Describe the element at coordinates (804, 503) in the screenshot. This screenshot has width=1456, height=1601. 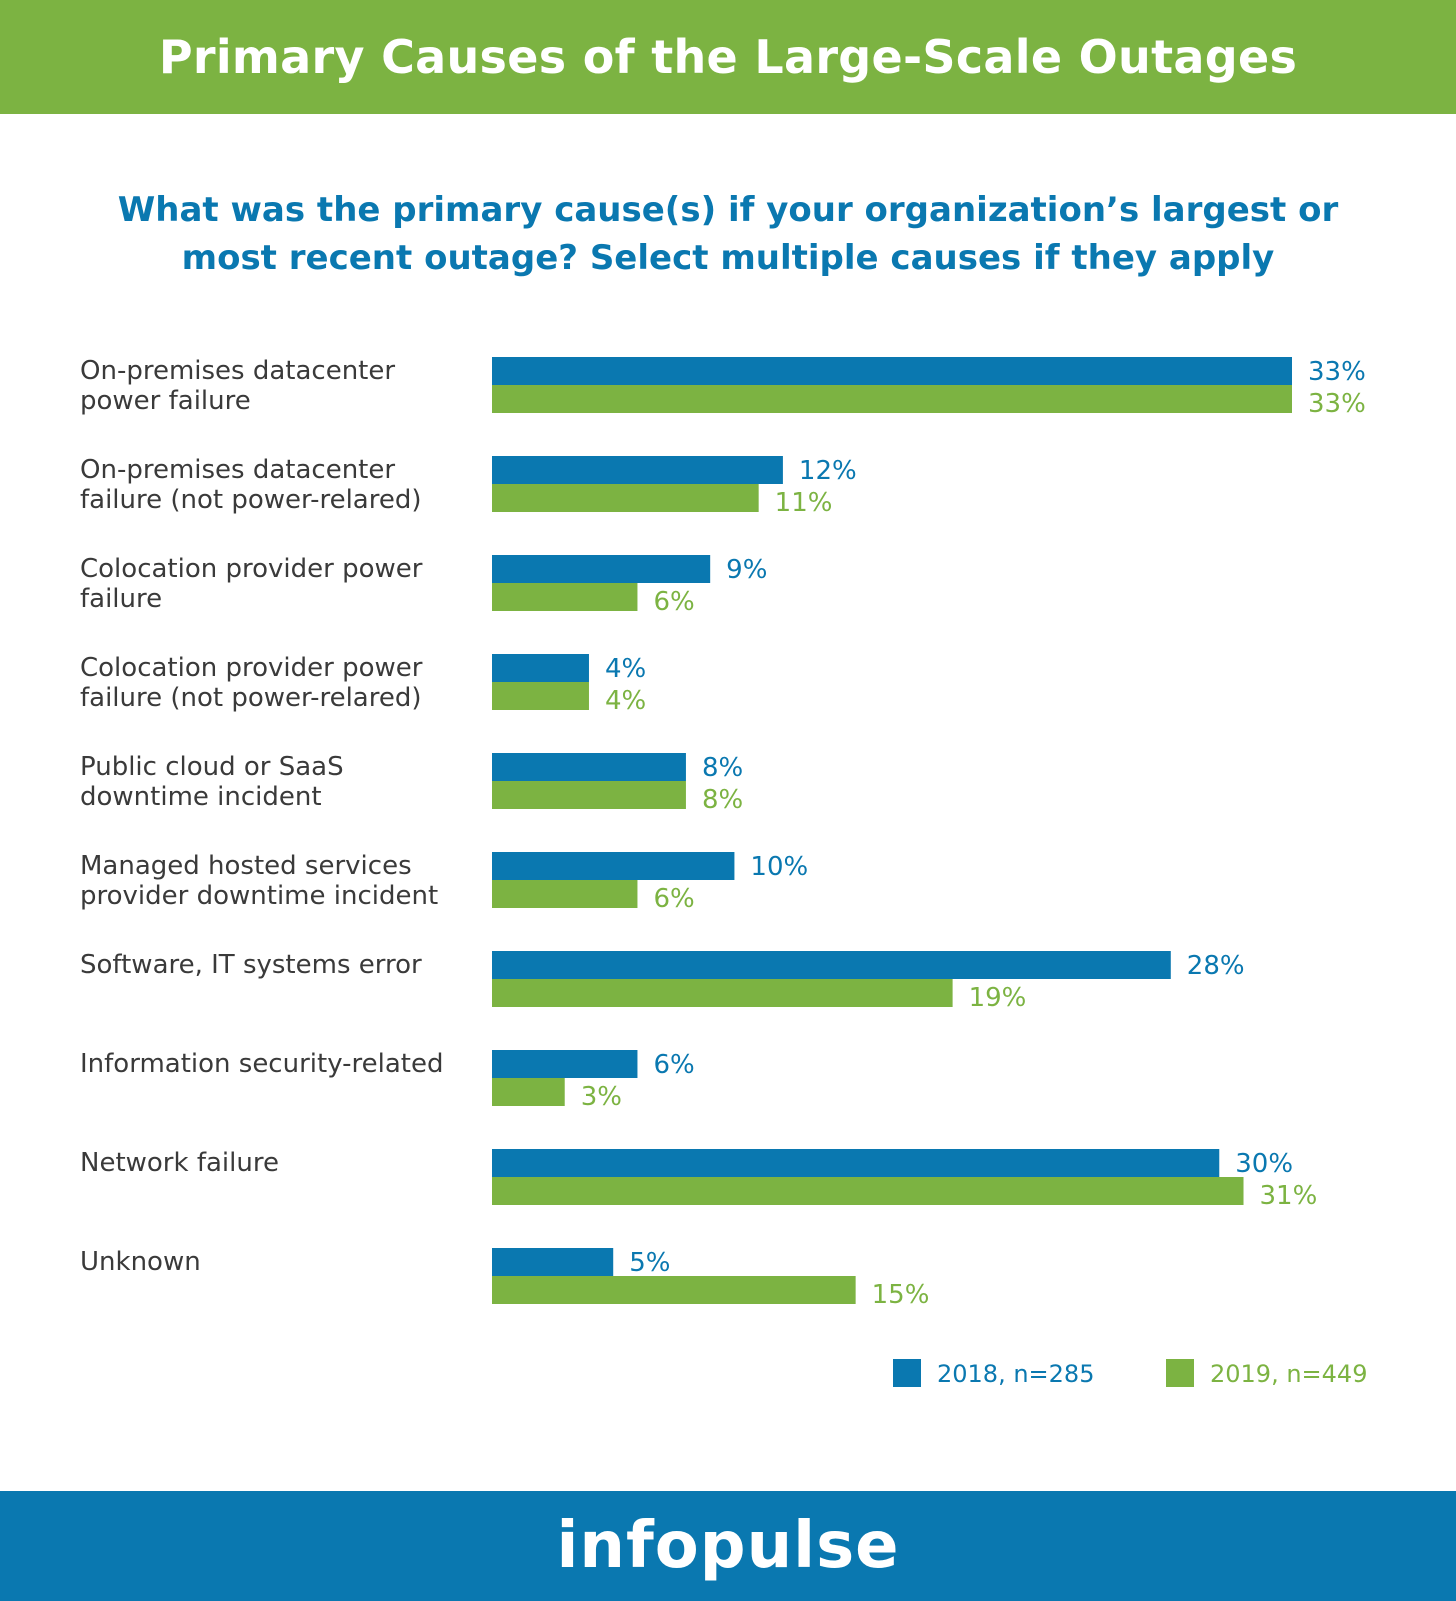
I see `data-label: 11%` at that location.